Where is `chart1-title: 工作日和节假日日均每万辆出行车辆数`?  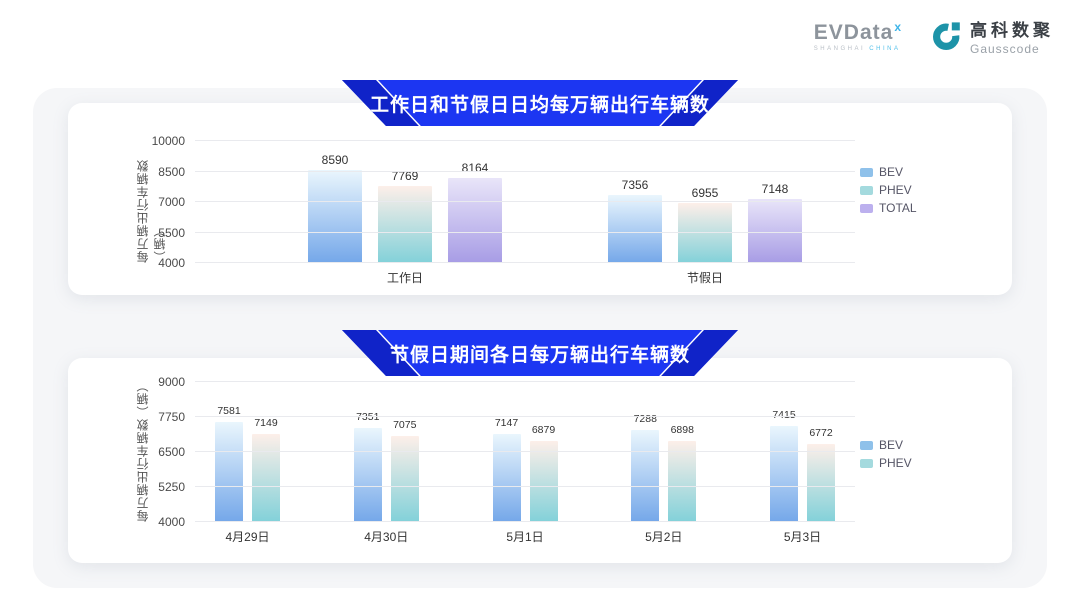
chart1-title: 工作日和节假日日均每万辆出行车辆数 is located at coordinates (539, 105).